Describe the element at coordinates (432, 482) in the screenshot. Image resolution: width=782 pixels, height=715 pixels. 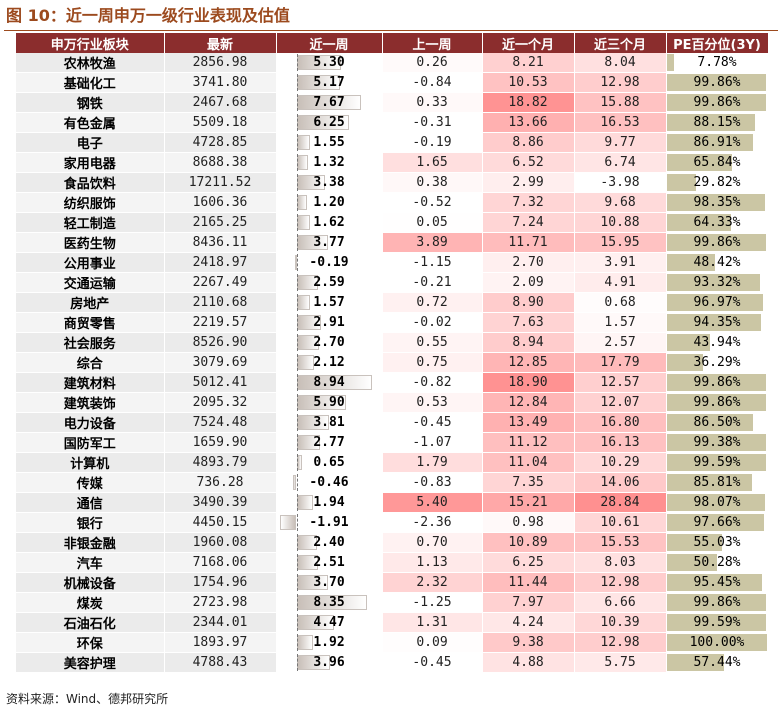
I see `prev-week-return: -0.83` at that location.